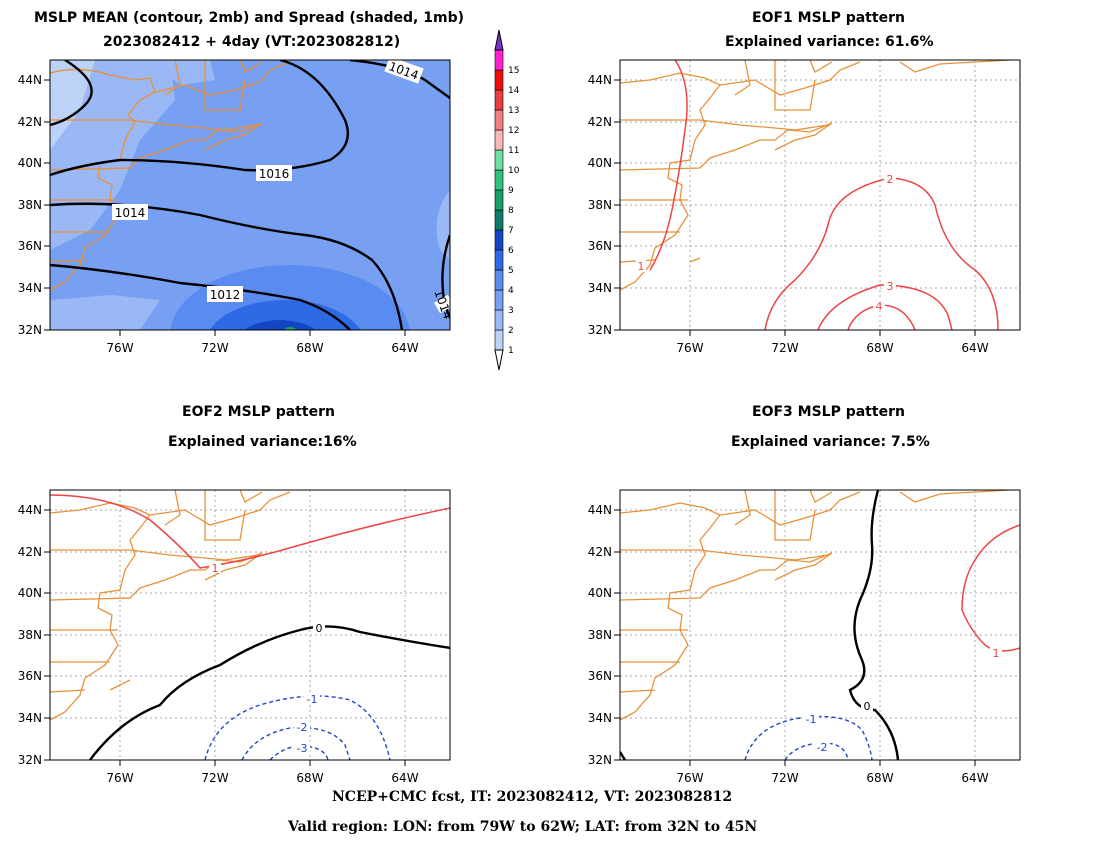 This screenshot has width=1100, height=850. What do you see at coordinates (890, 286) in the screenshot?
I see `eof1-label-3: 3` at bounding box center [890, 286].